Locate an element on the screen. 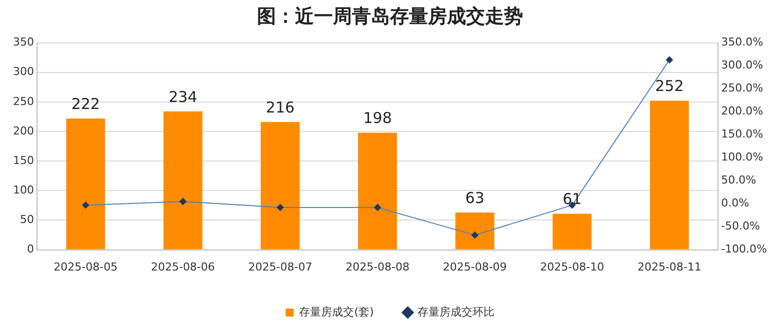 The width and height of the screenshot is (780, 328). x-tick-label: 2025-08-05 is located at coordinates (86, 267).